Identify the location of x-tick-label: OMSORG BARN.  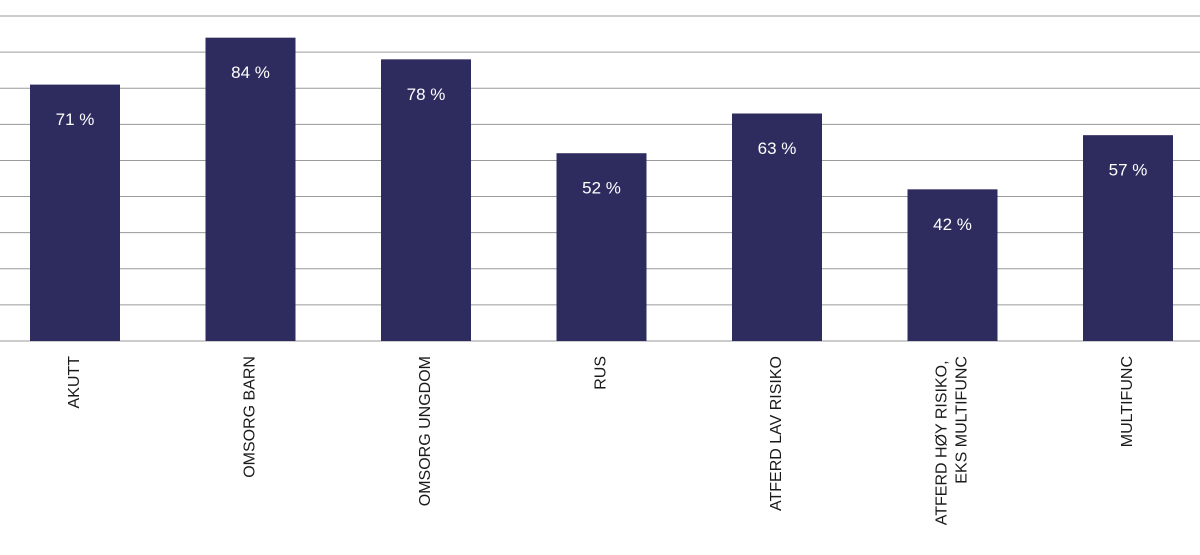
(250, 417).